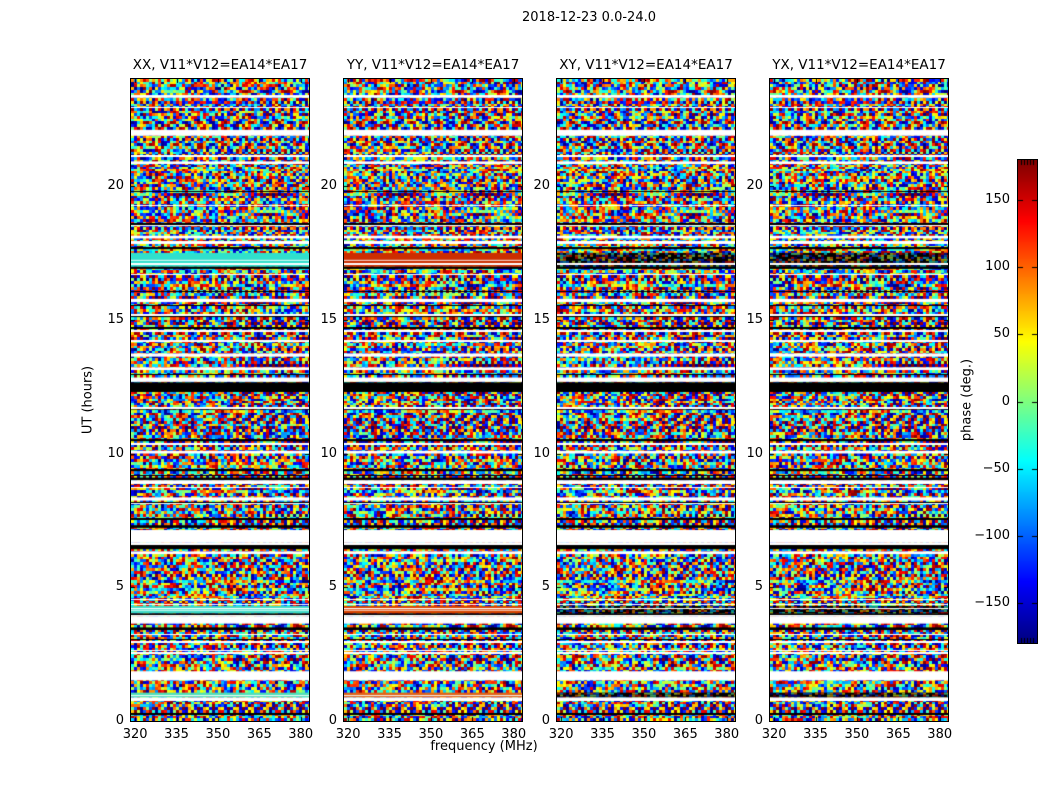 This screenshot has height=800, width=1050. What do you see at coordinates (484, 746) in the screenshot?
I see `x-axis-label: frequency (MHz)` at bounding box center [484, 746].